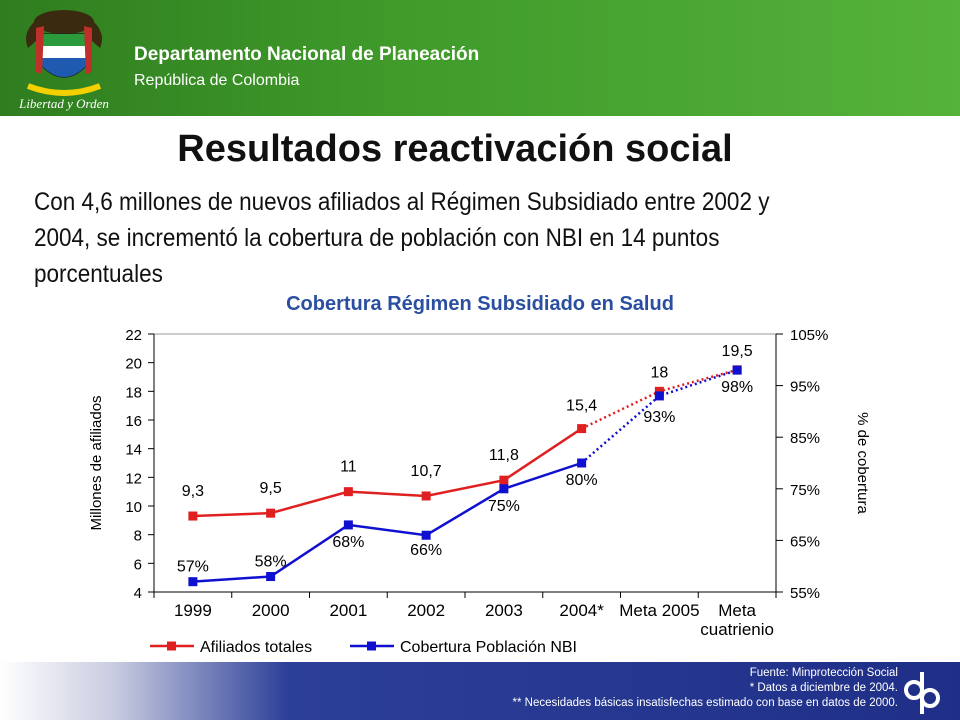 The image size is (960, 720). What do you see at coordinates (426, 610) in the screenshot?
I see `x-tick-label: 2002` at bounding box center [426, 610].